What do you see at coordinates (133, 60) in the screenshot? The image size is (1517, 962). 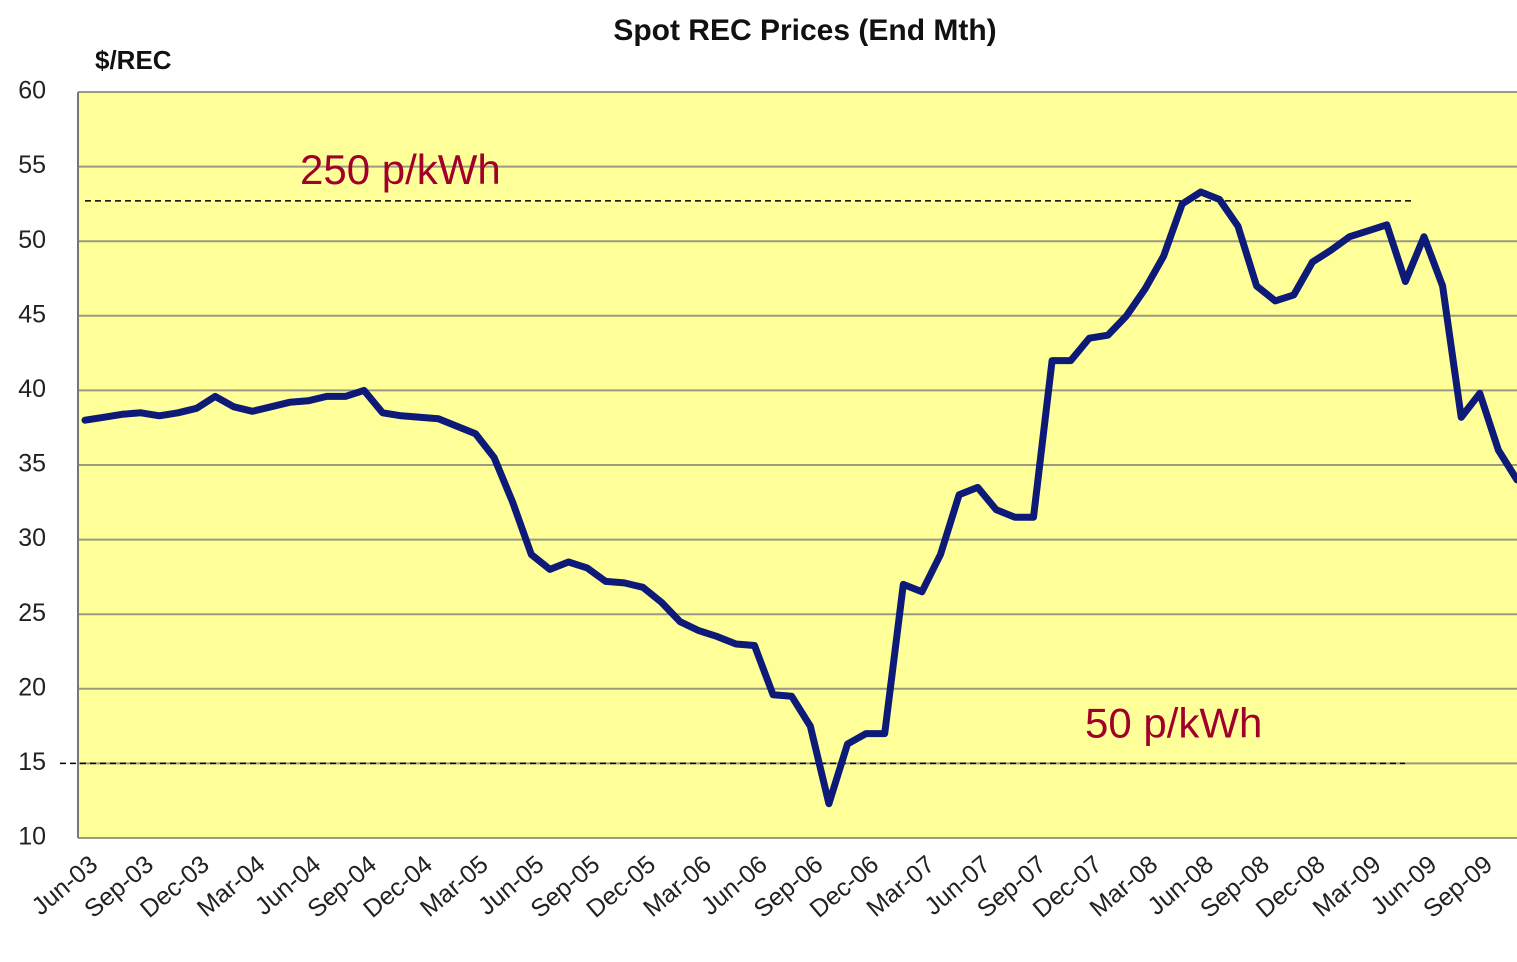 I see `y-axis-label: $/REC` at bounding box center [133, 60].